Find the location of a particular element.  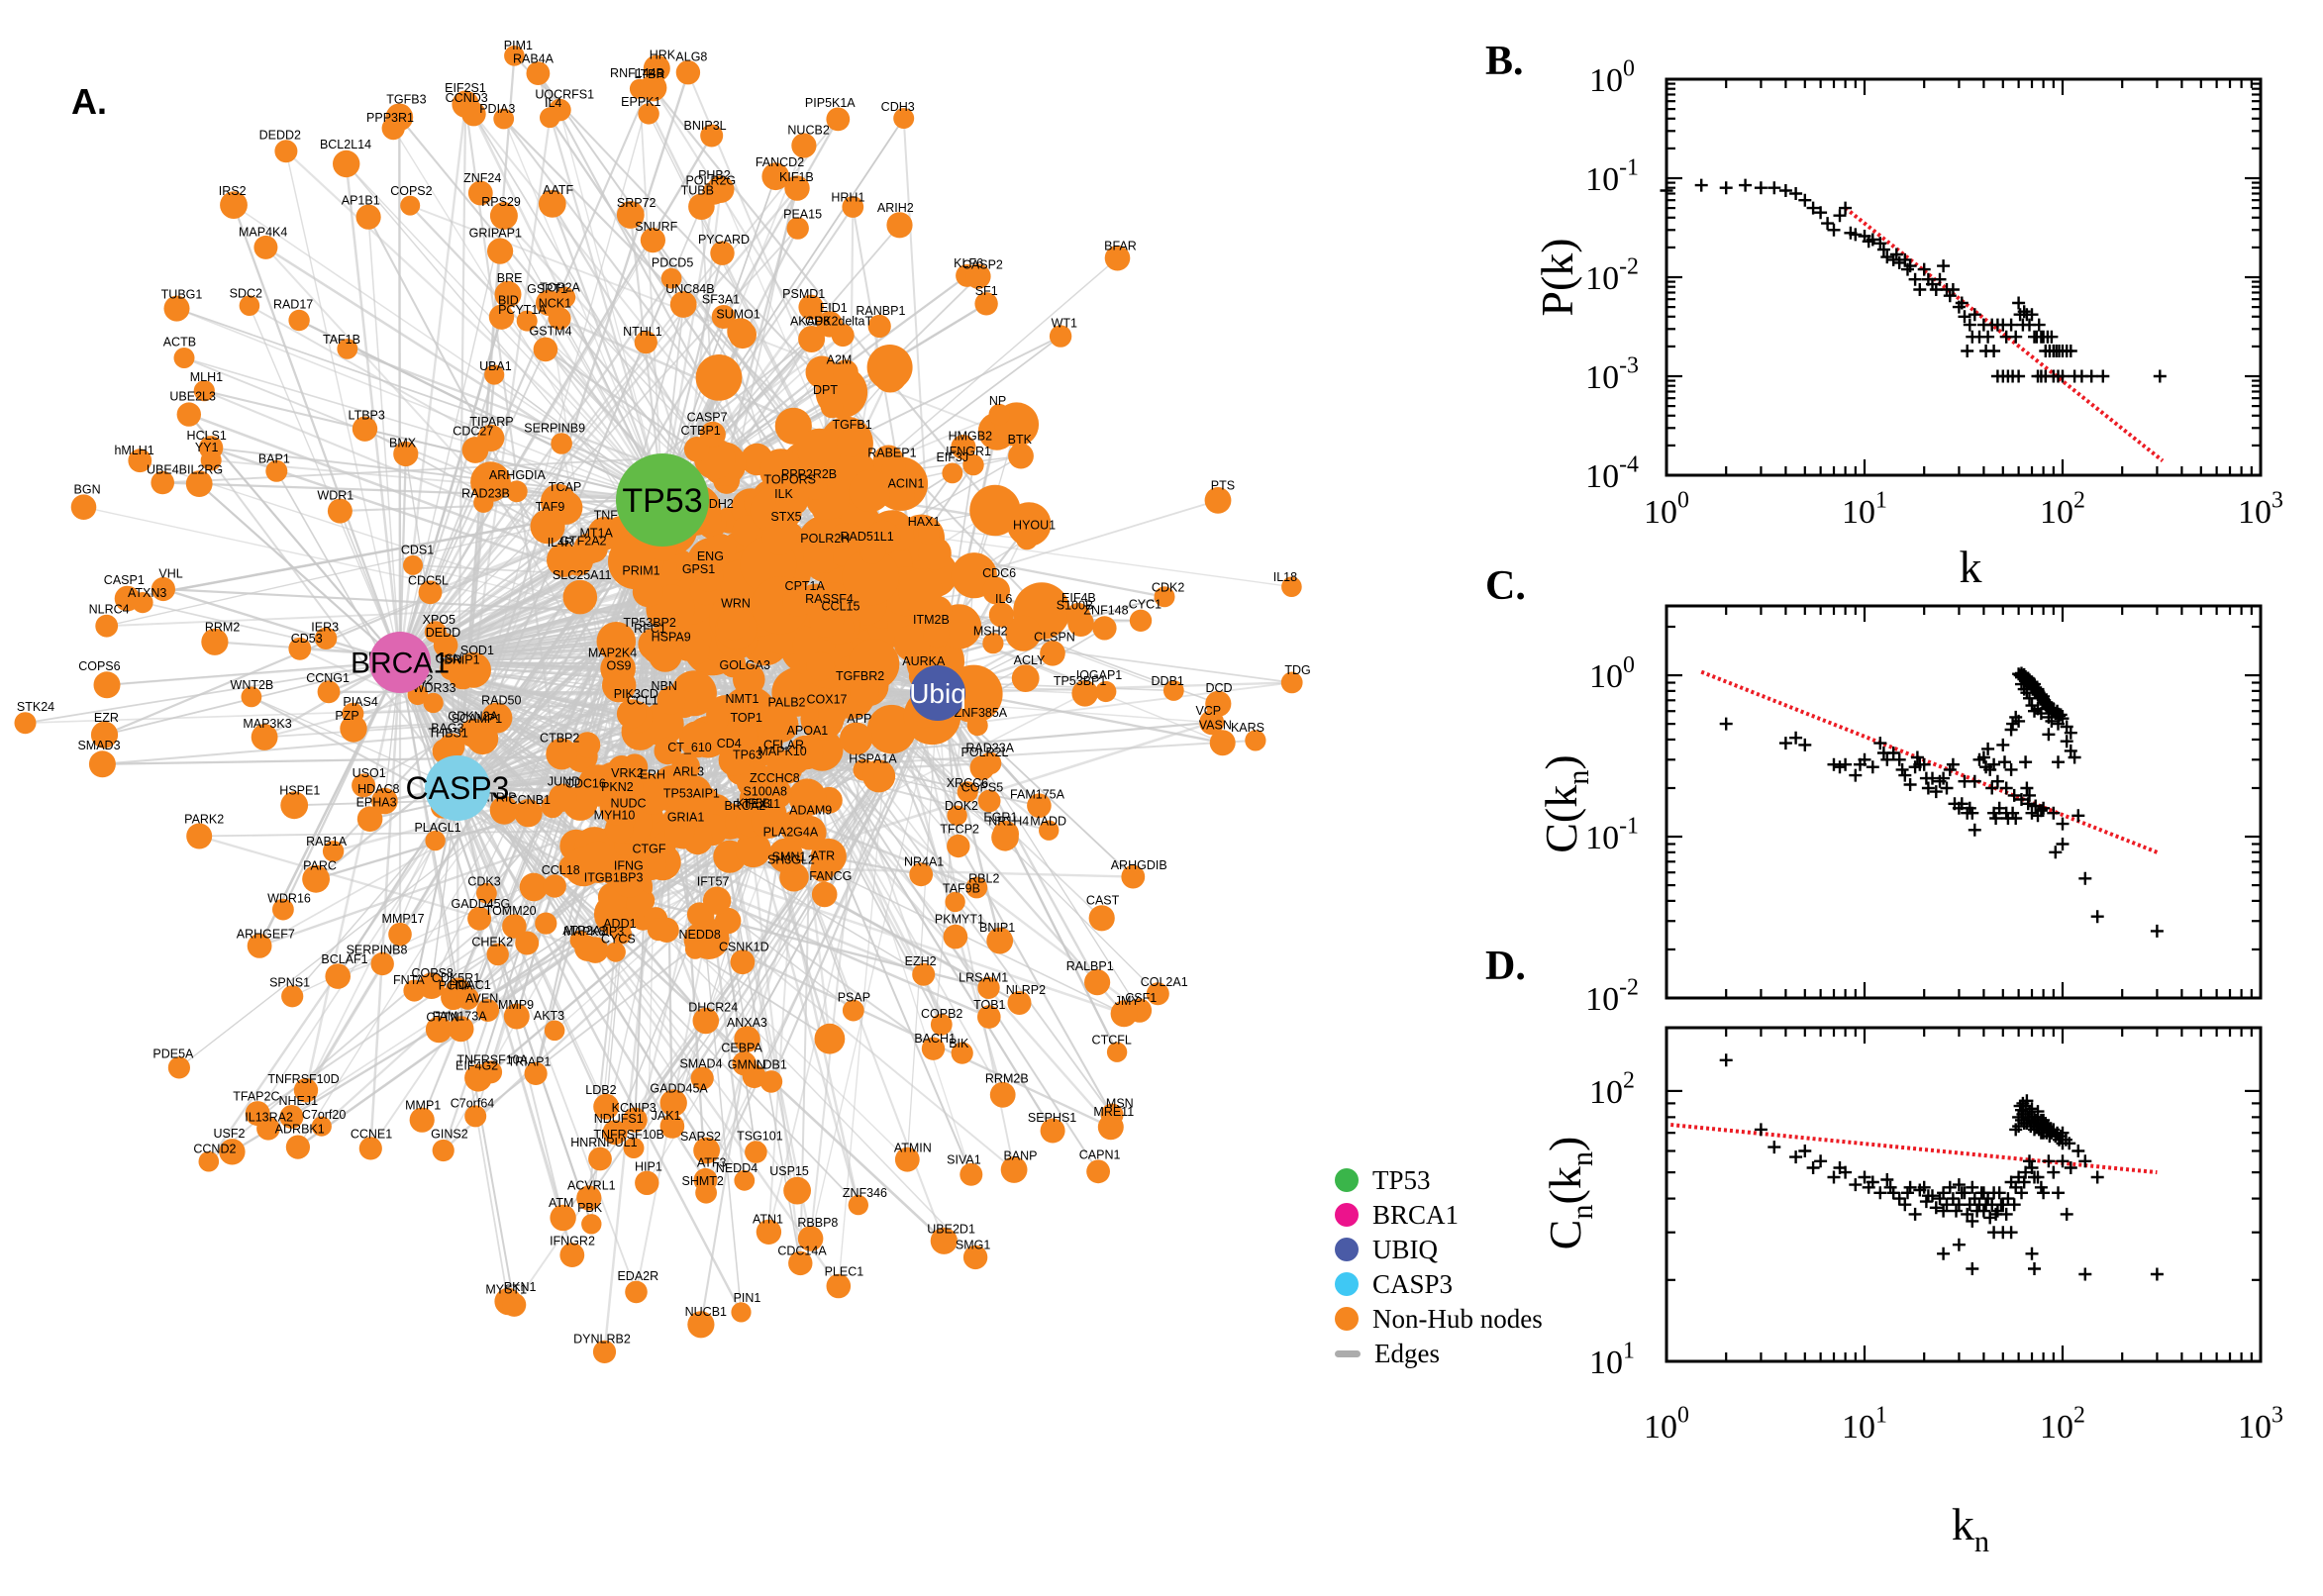

network-node-label: ACIN1 is located at coordinates (906, 484).